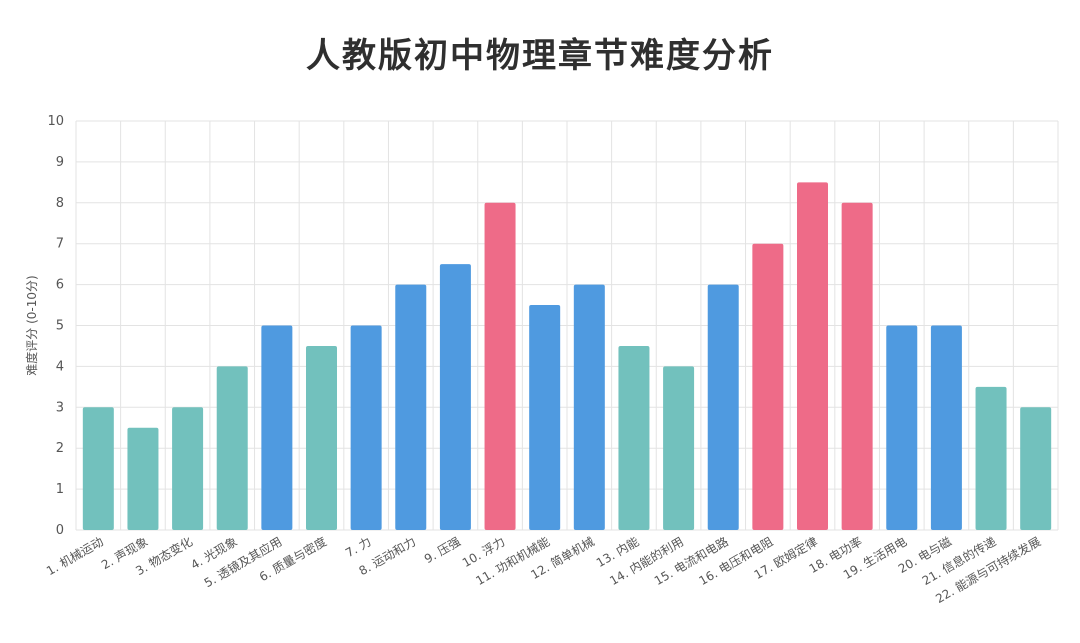 The height and width of the screenshot is (643, 1080). I want to click on y-tick-label: 9, so click(60, 162).